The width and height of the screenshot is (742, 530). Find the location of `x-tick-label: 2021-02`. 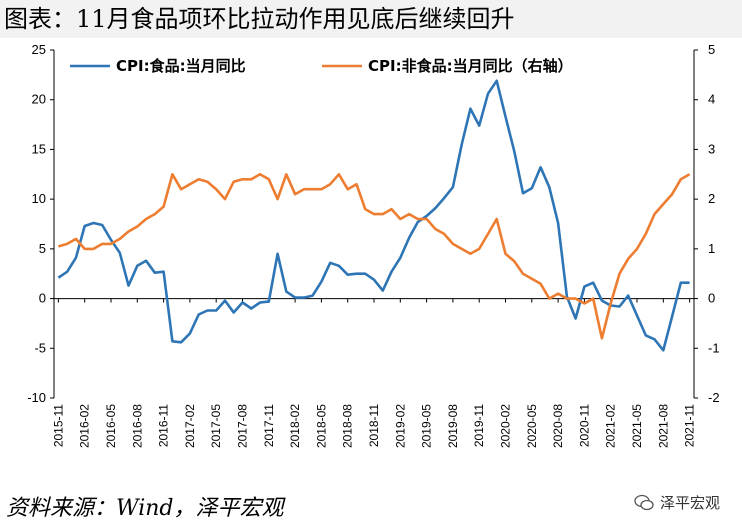

x-tick-label: 2021-02 is located at coordinates (611, 426).